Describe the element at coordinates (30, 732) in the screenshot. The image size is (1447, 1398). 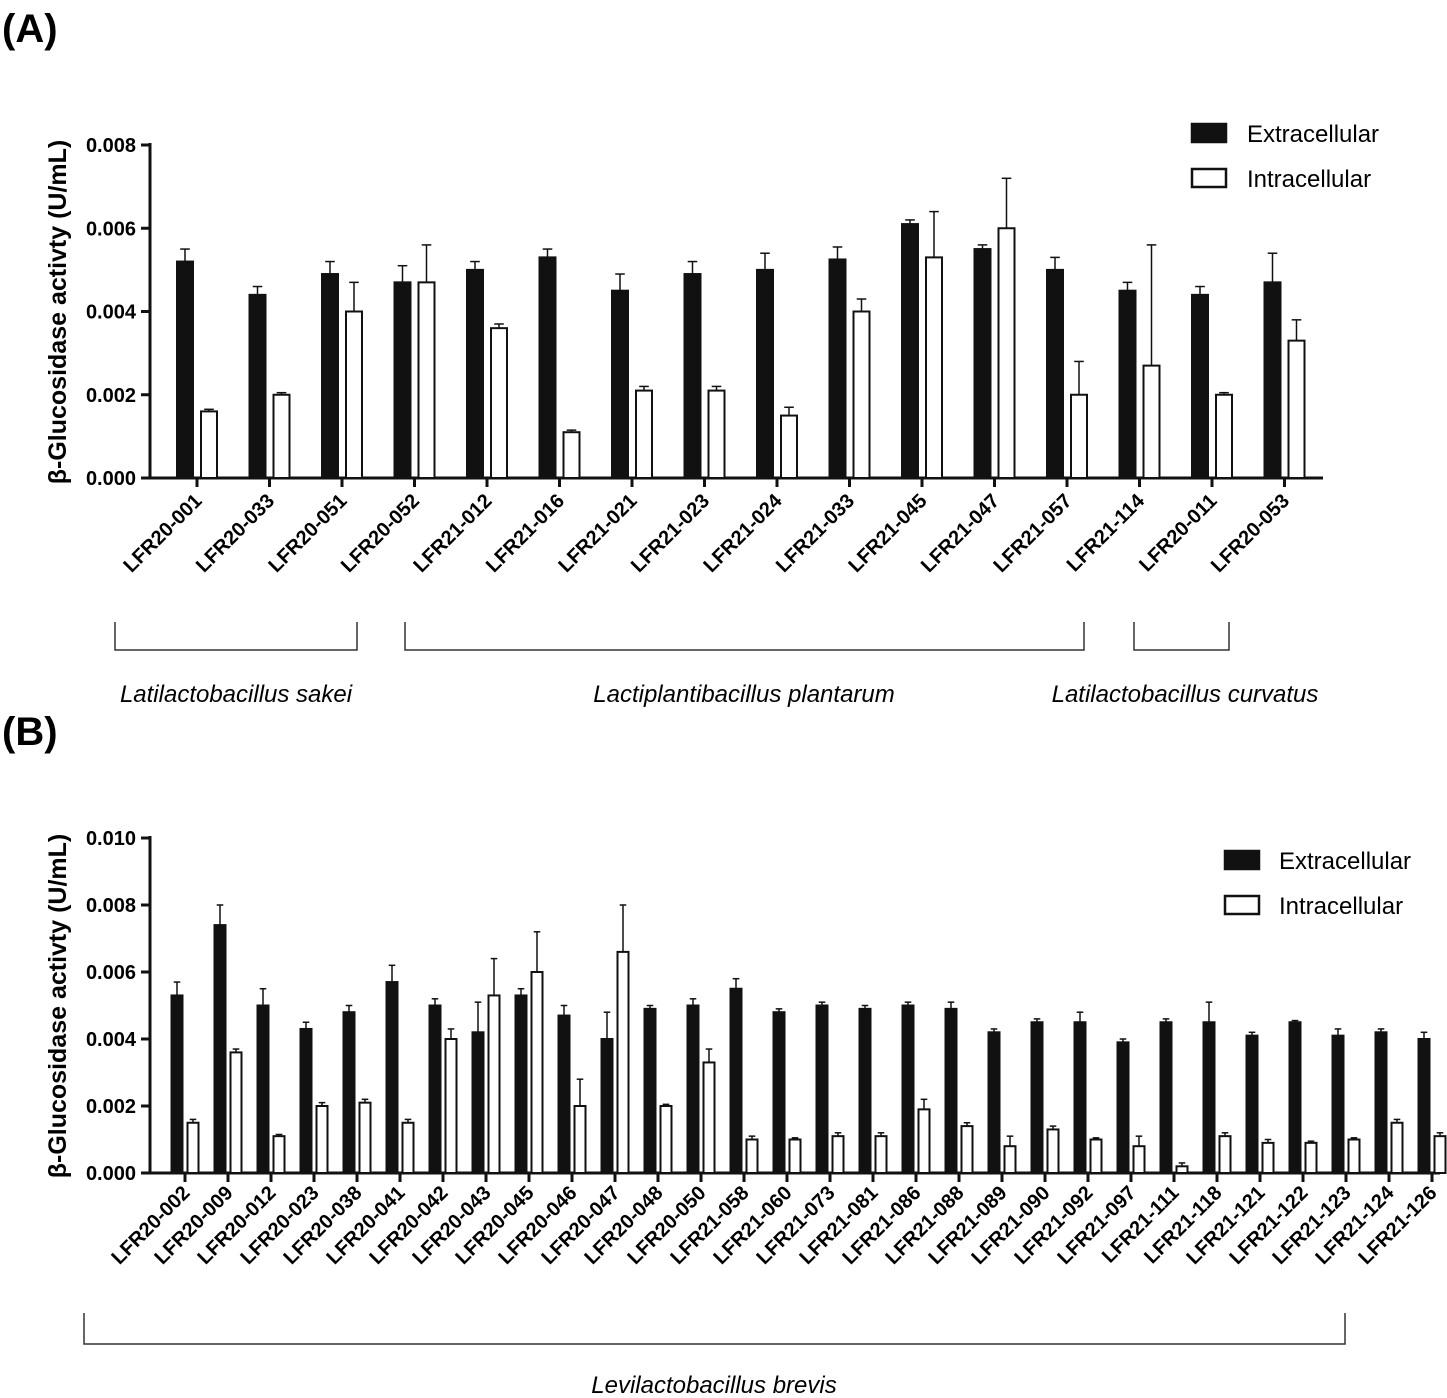
I see `panel-b-label: (B)` at that location.